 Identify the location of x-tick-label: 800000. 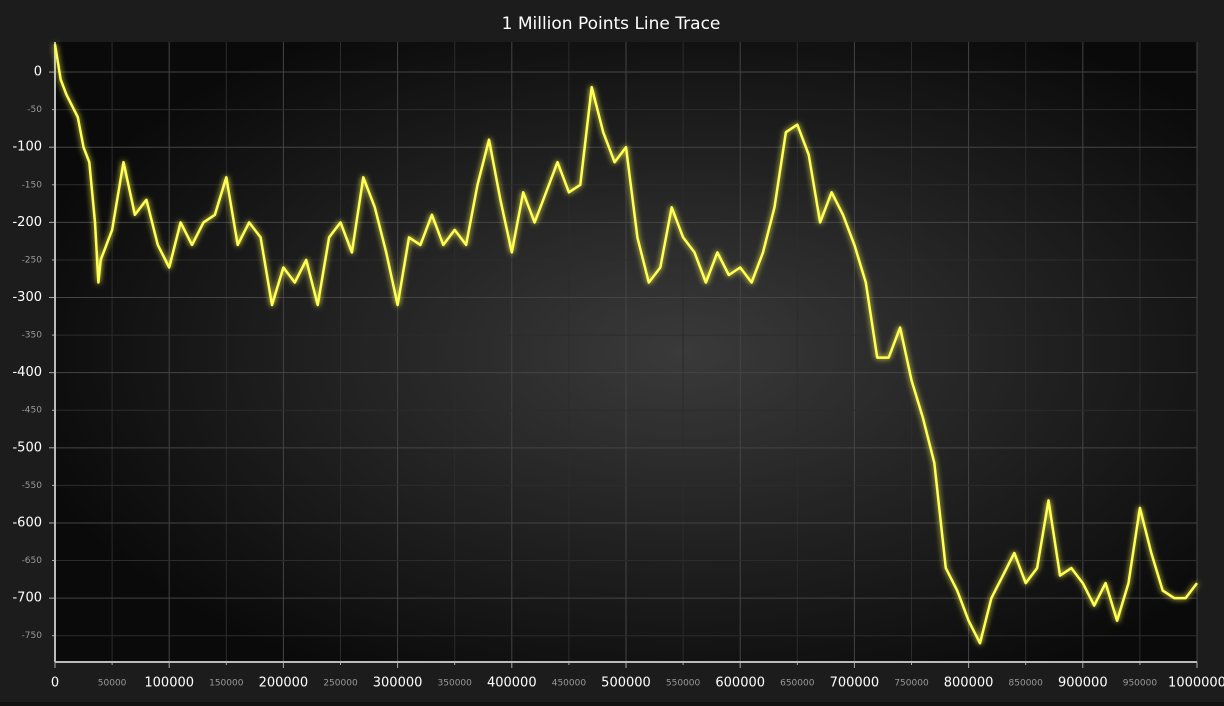
(969, 683).